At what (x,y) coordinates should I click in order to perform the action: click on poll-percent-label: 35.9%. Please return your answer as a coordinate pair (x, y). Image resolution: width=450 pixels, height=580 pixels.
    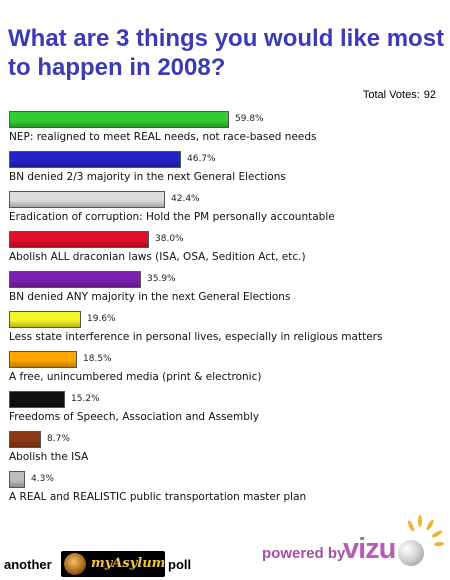
    Looking at the image, I should click on (161, 279).